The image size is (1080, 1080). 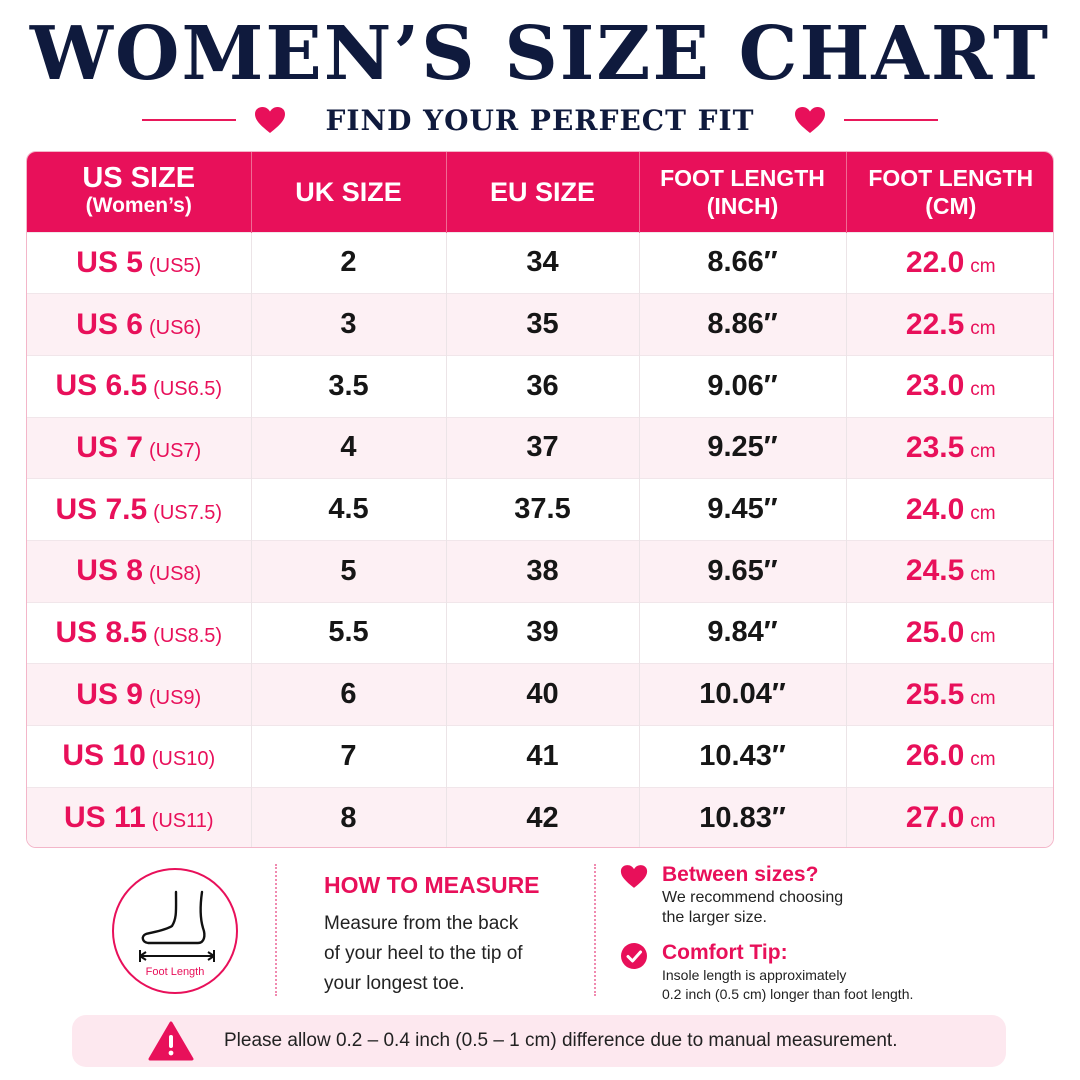 I want to click on uk-size-cell: 5, so click(x=349, y=571).